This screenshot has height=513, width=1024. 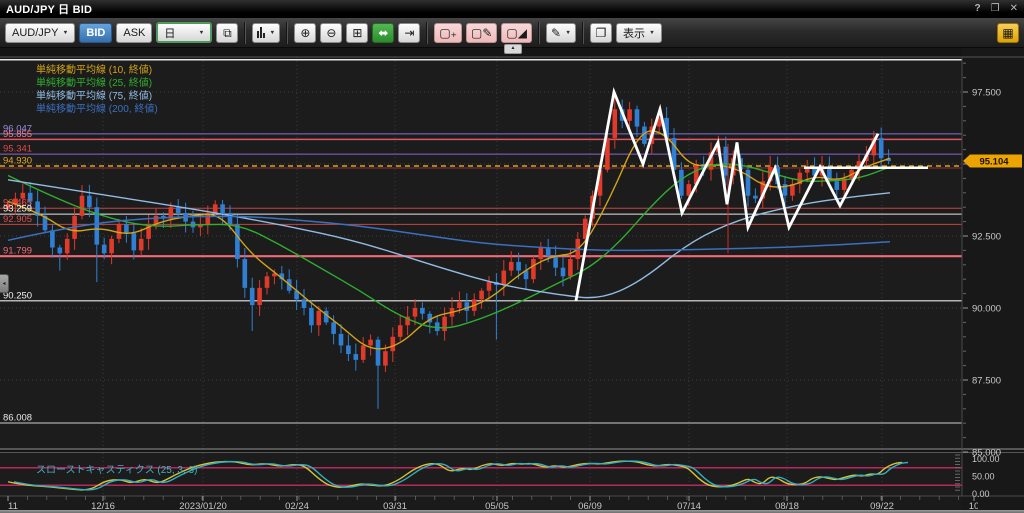 I want to click on chart-type-select: ▼, so click(x=266, y=32).